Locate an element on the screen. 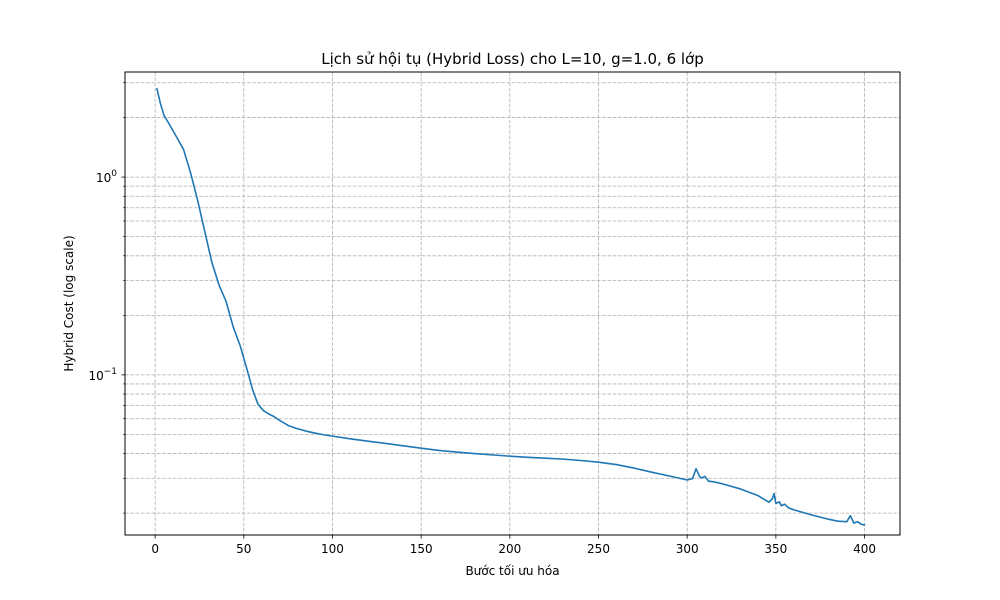 This screenshot has height=600, width=1000. x-tick-label: 200 is located at coordinates (509, 549).